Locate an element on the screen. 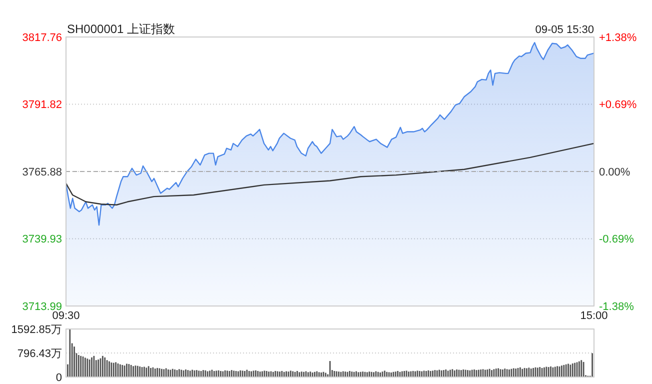  y-tick-label: 3713.99 is located at coordinates (42, 306).